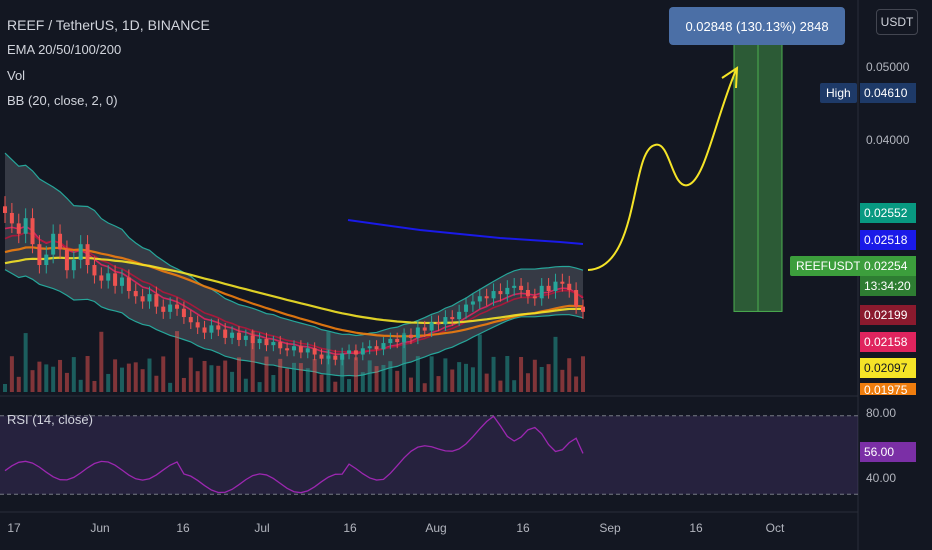  What do you see at coordinates (62, 100) in the screenshot?
I see `bb-legend: BB (20, close, 2, 0)` at bounding box center [62, 100].